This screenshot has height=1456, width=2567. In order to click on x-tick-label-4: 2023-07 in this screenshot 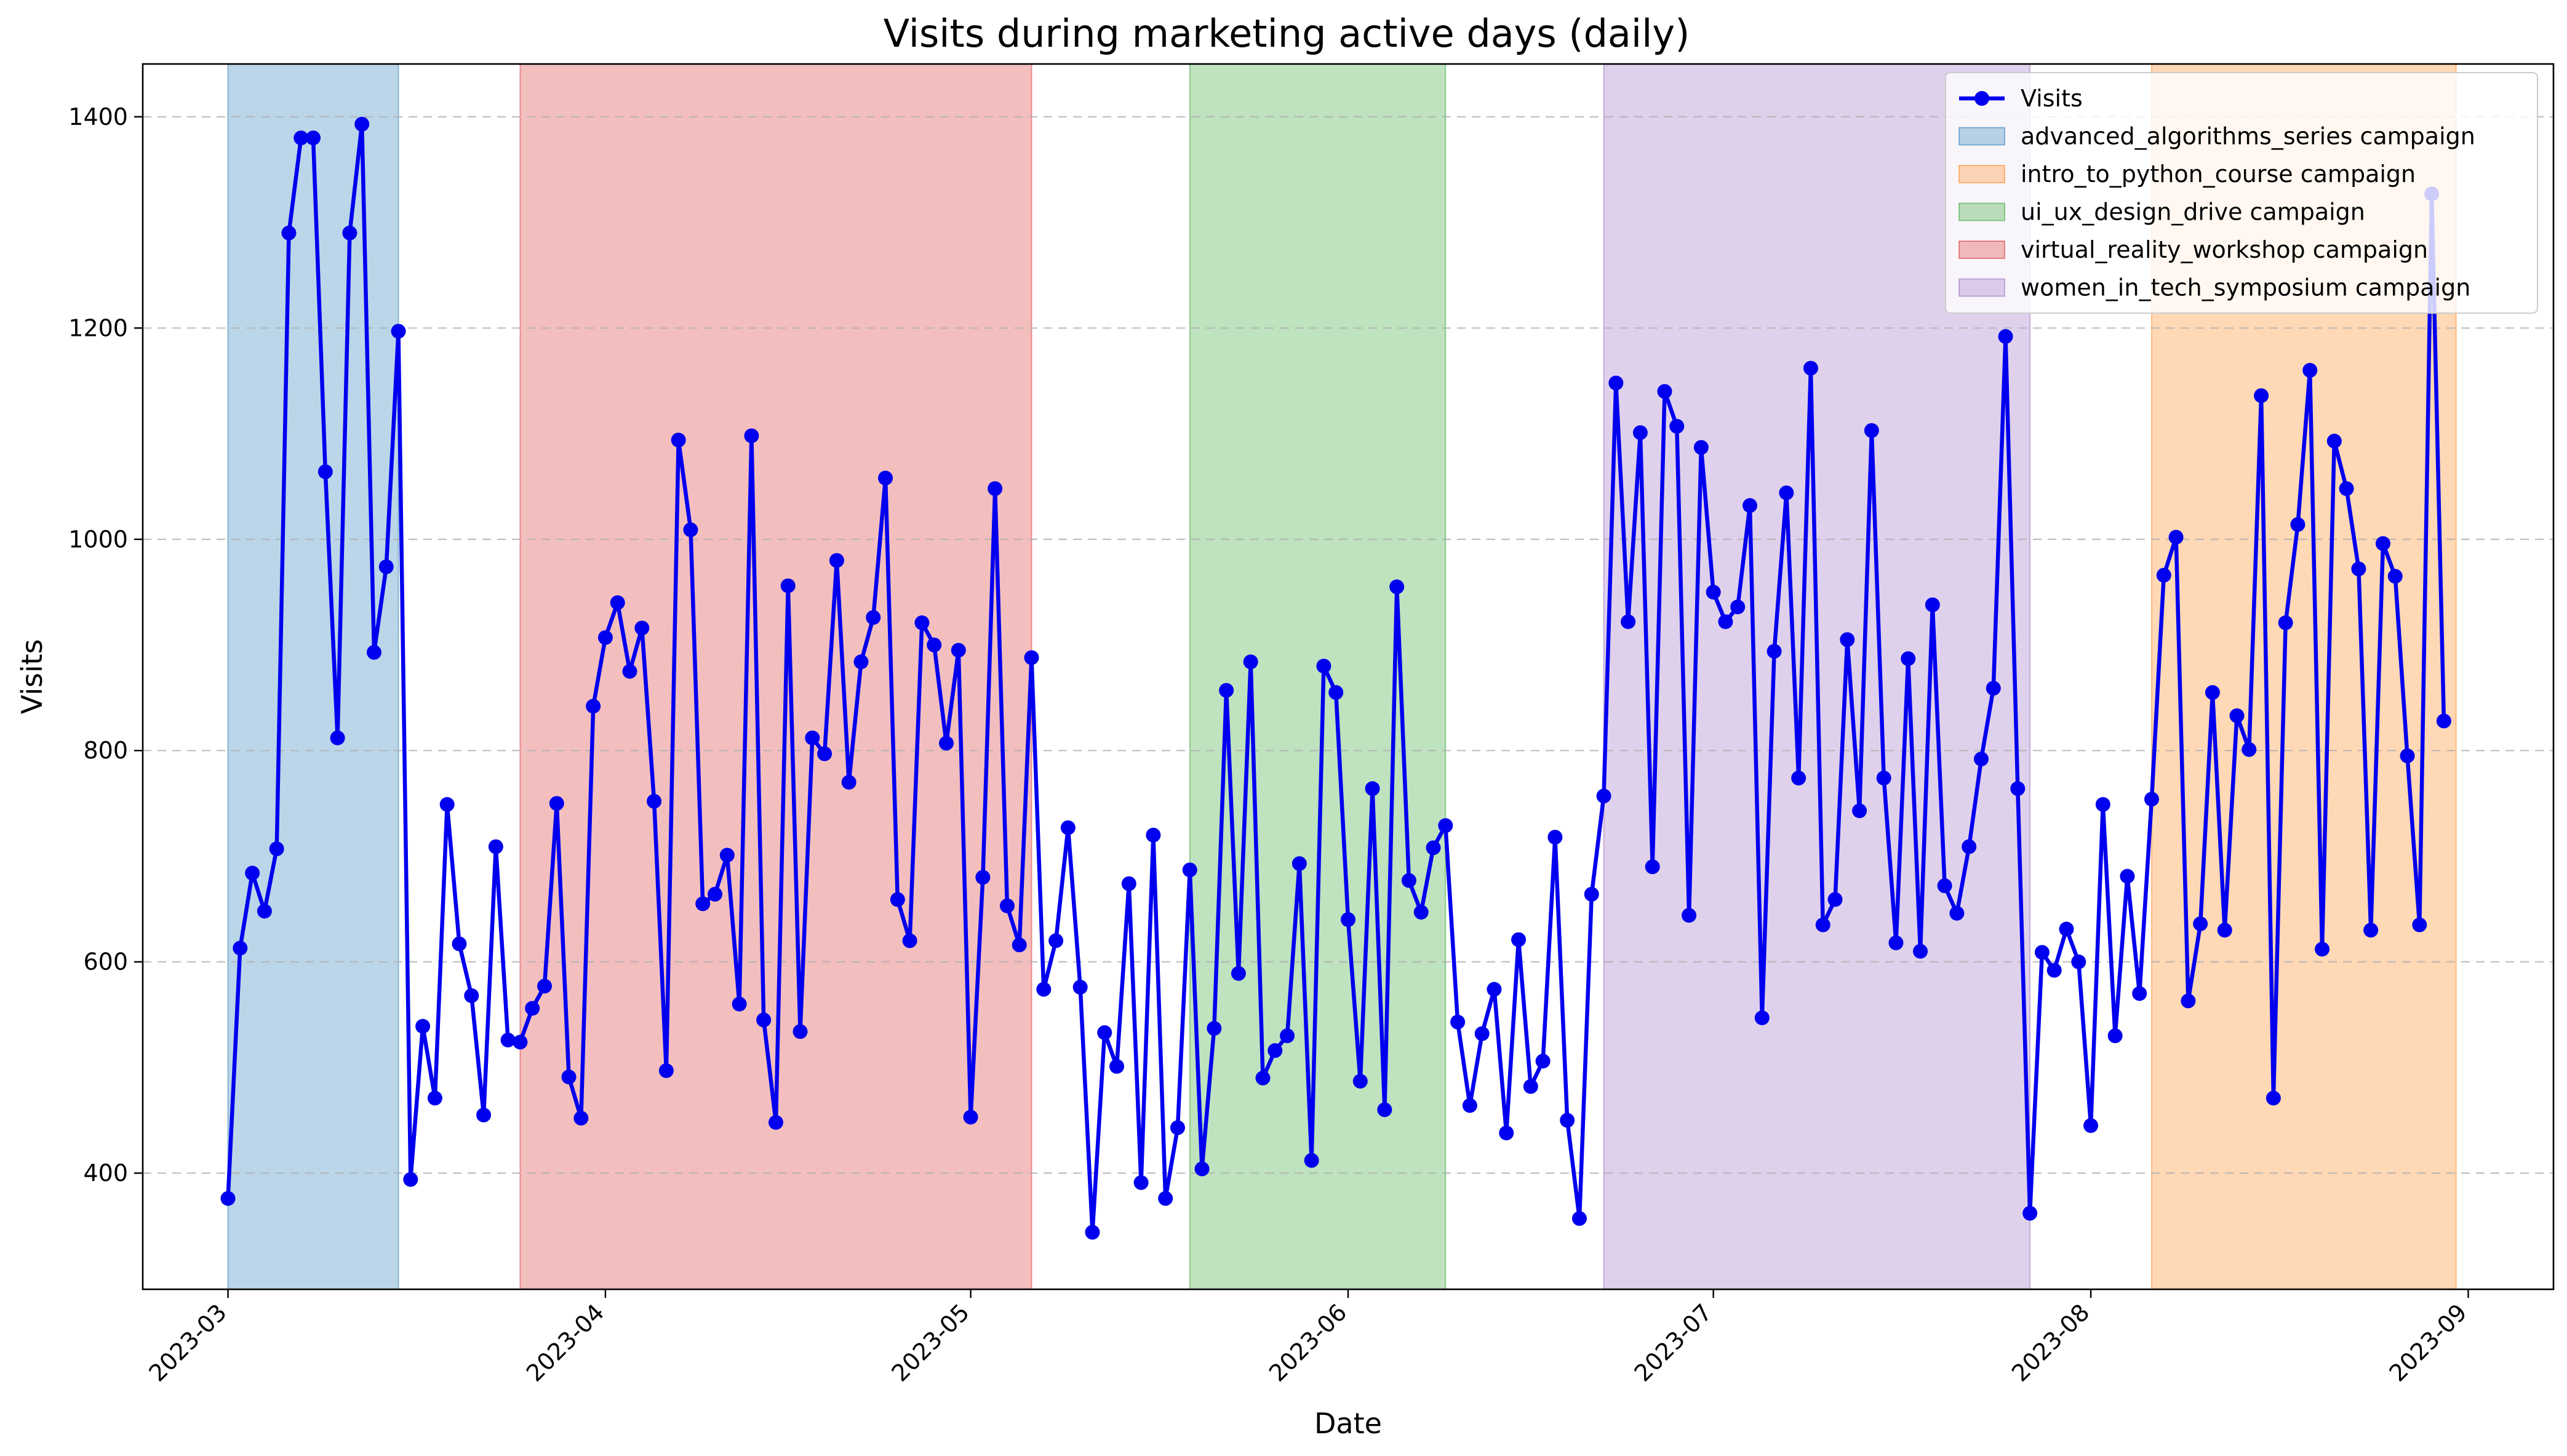, I will do `click(1673, 1342)`.